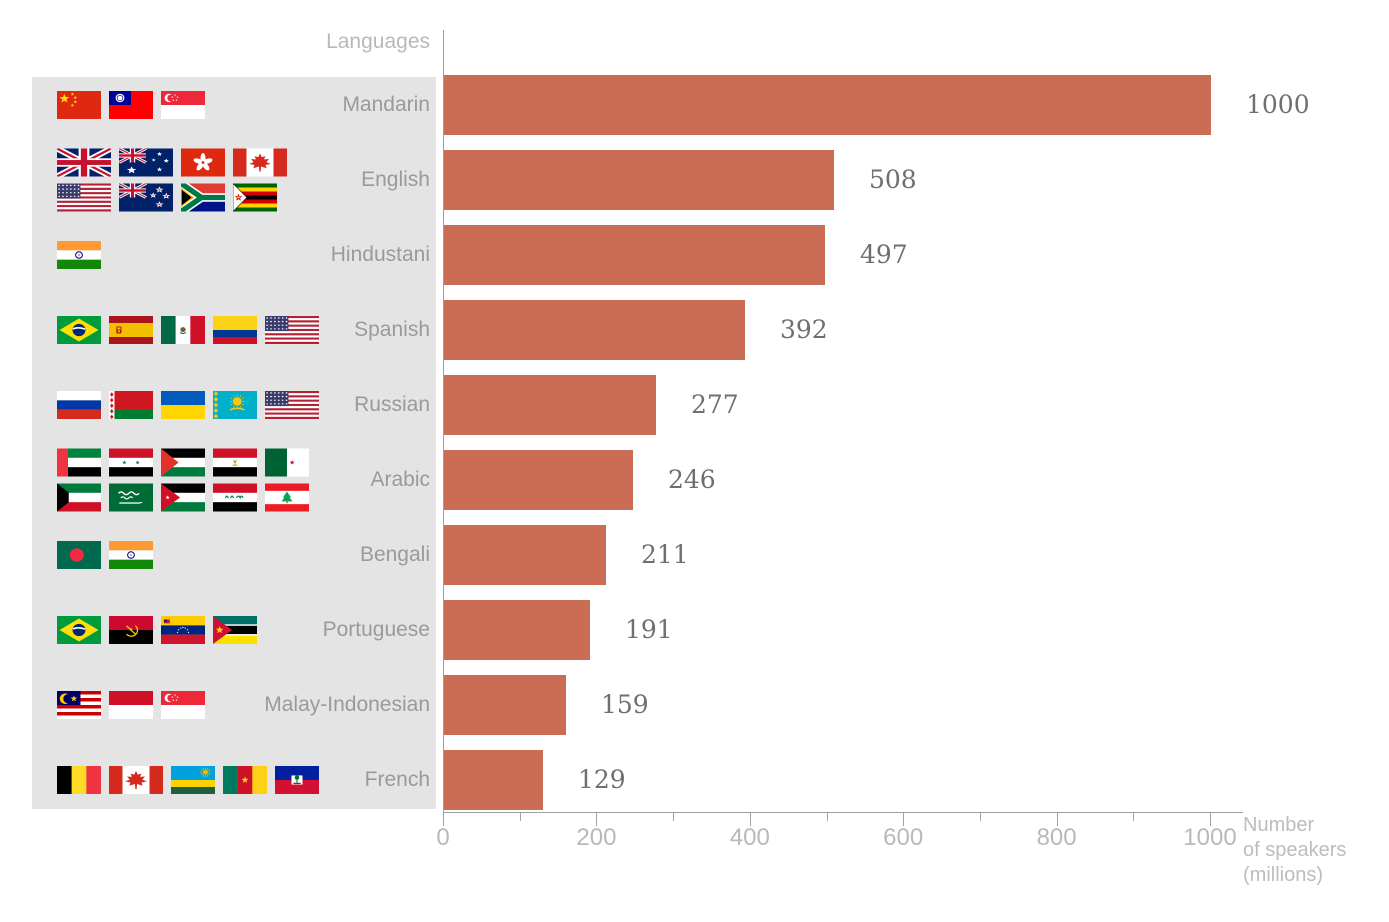  I want to click on category-label-spanish: Spanish, so click(392, 329).